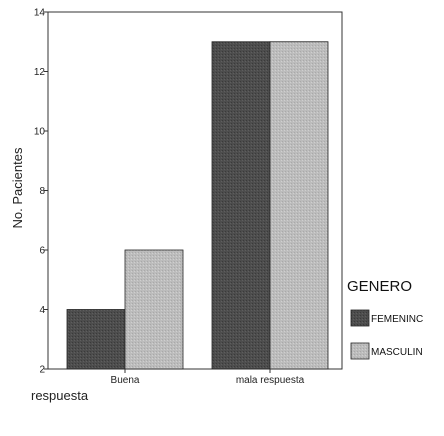 This screenshot has width=444, height=436. Describe the element at coordinates (397, 352) in the screenshot. I see `legend-label-masculin: MASCULIN` at that location.